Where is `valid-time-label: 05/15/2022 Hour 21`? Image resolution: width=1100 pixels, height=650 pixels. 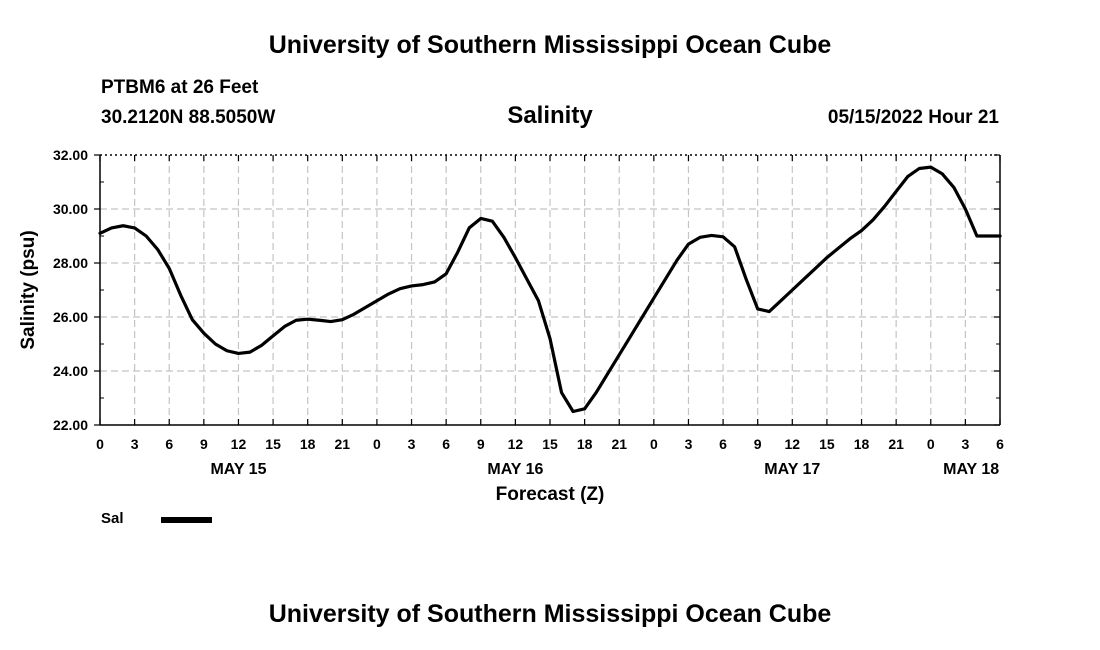
valid-time-label: 05/15/2022 Hour 21 is located at coordinates (913, 117).